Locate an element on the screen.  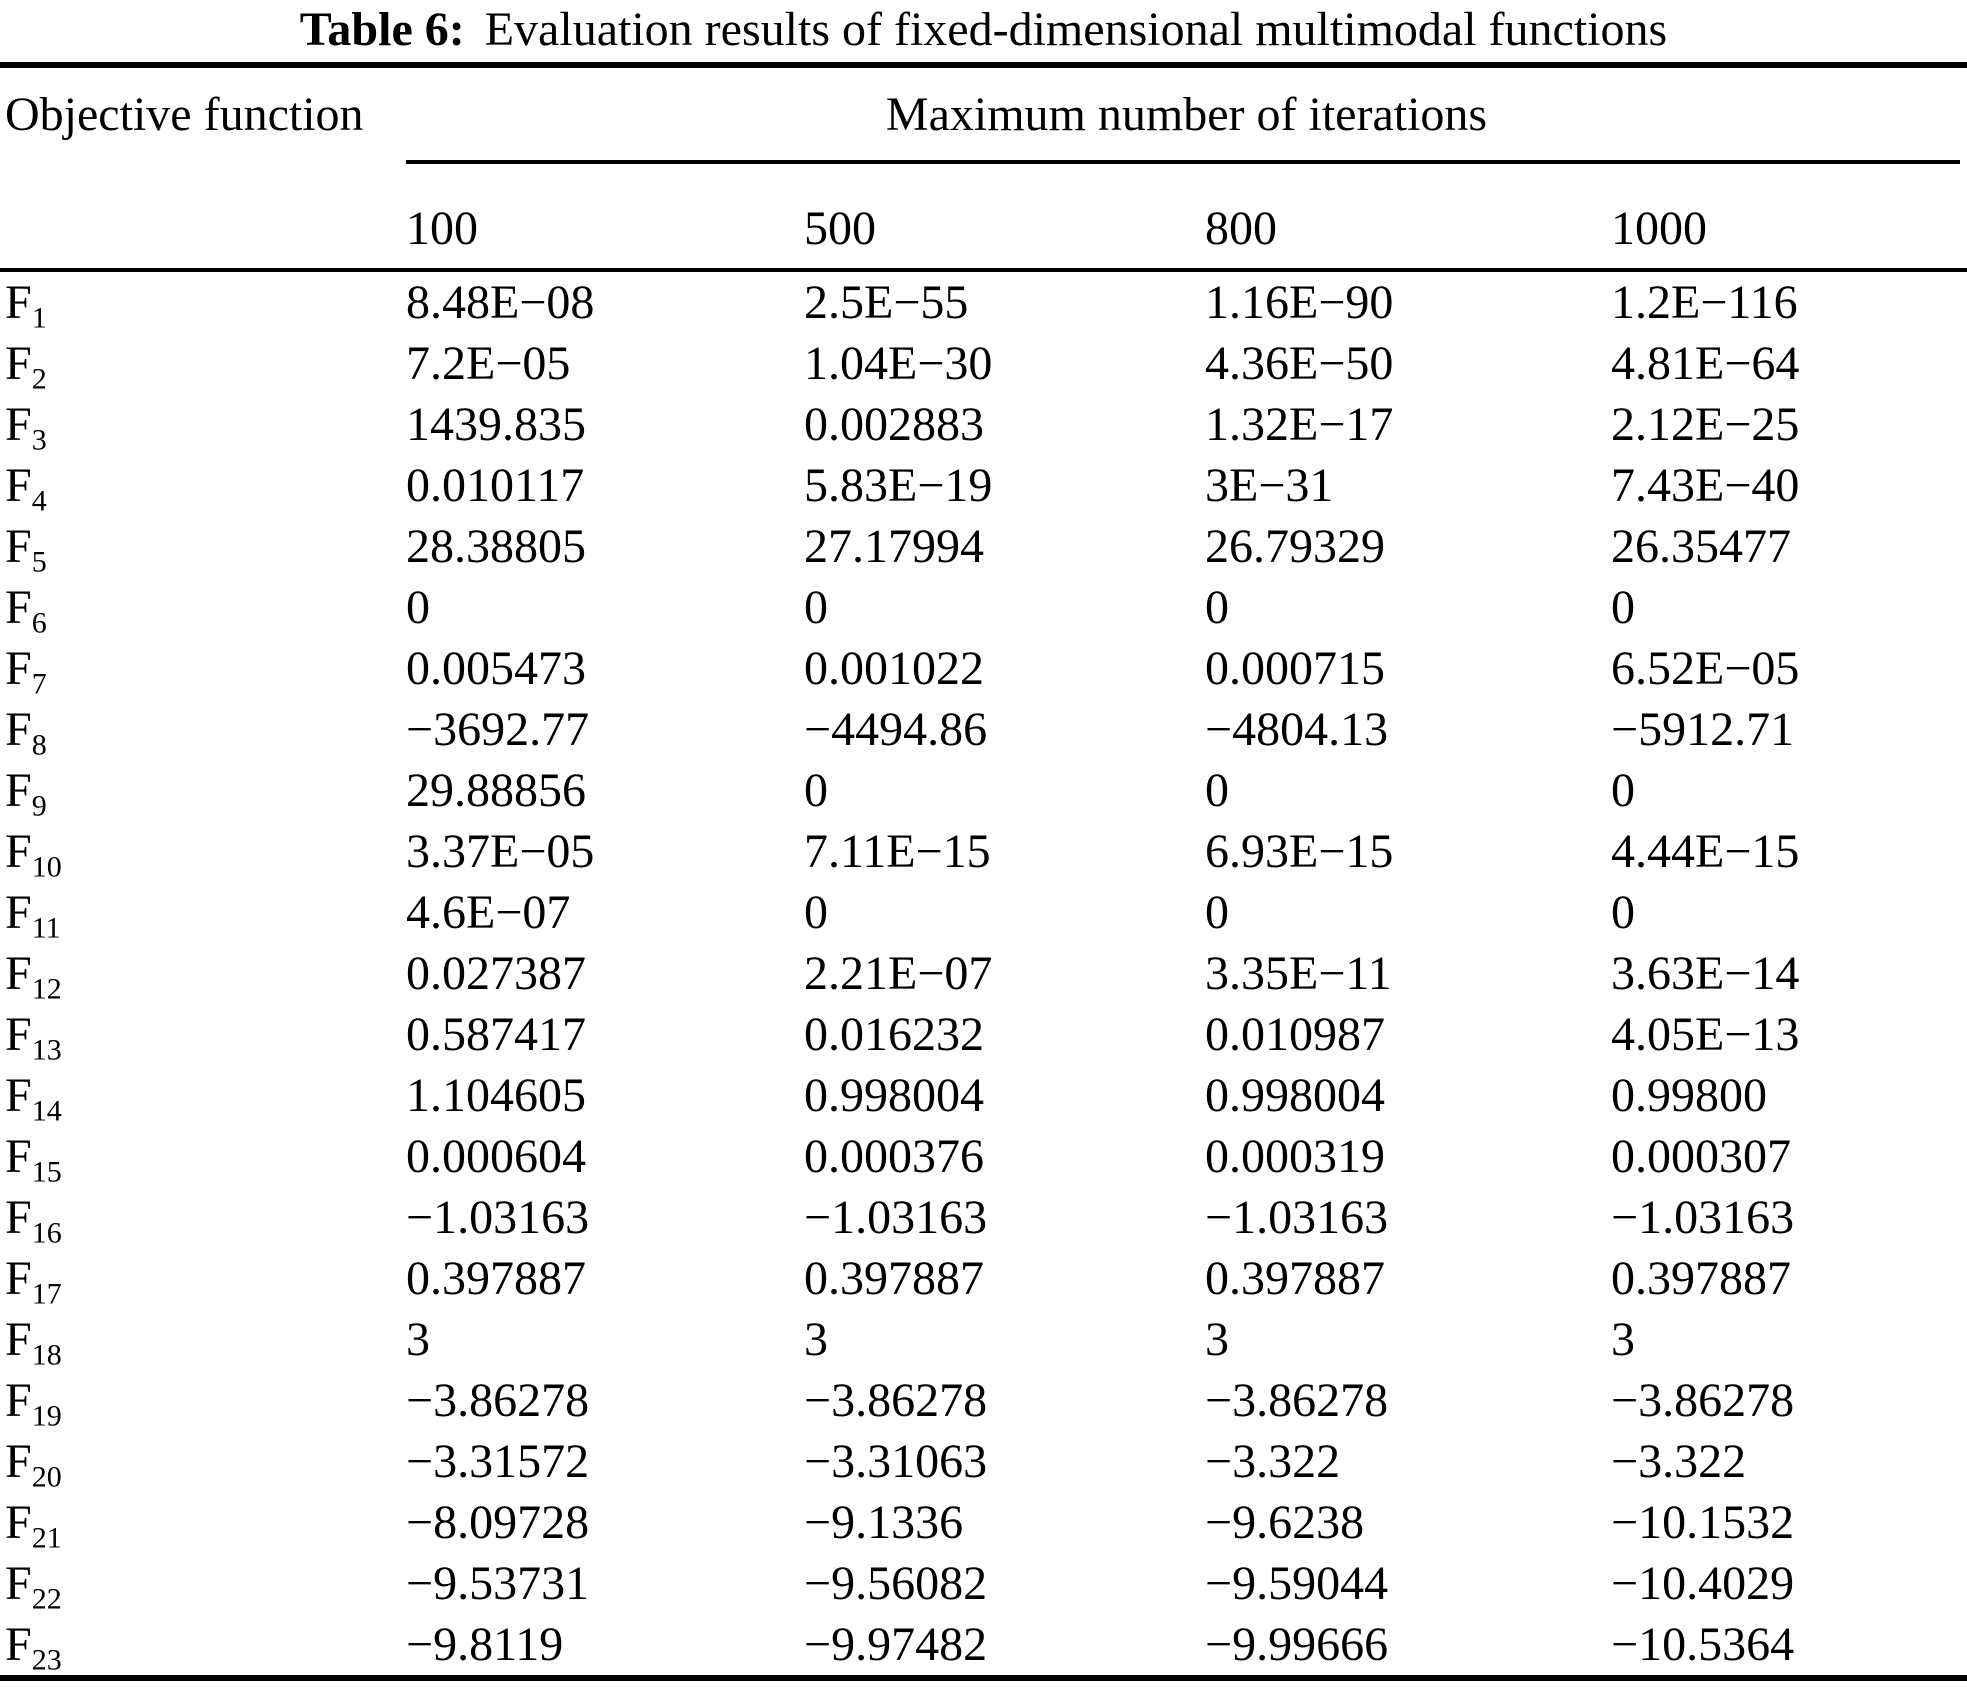
row-label: F6 is located at coordinates (203, 607).